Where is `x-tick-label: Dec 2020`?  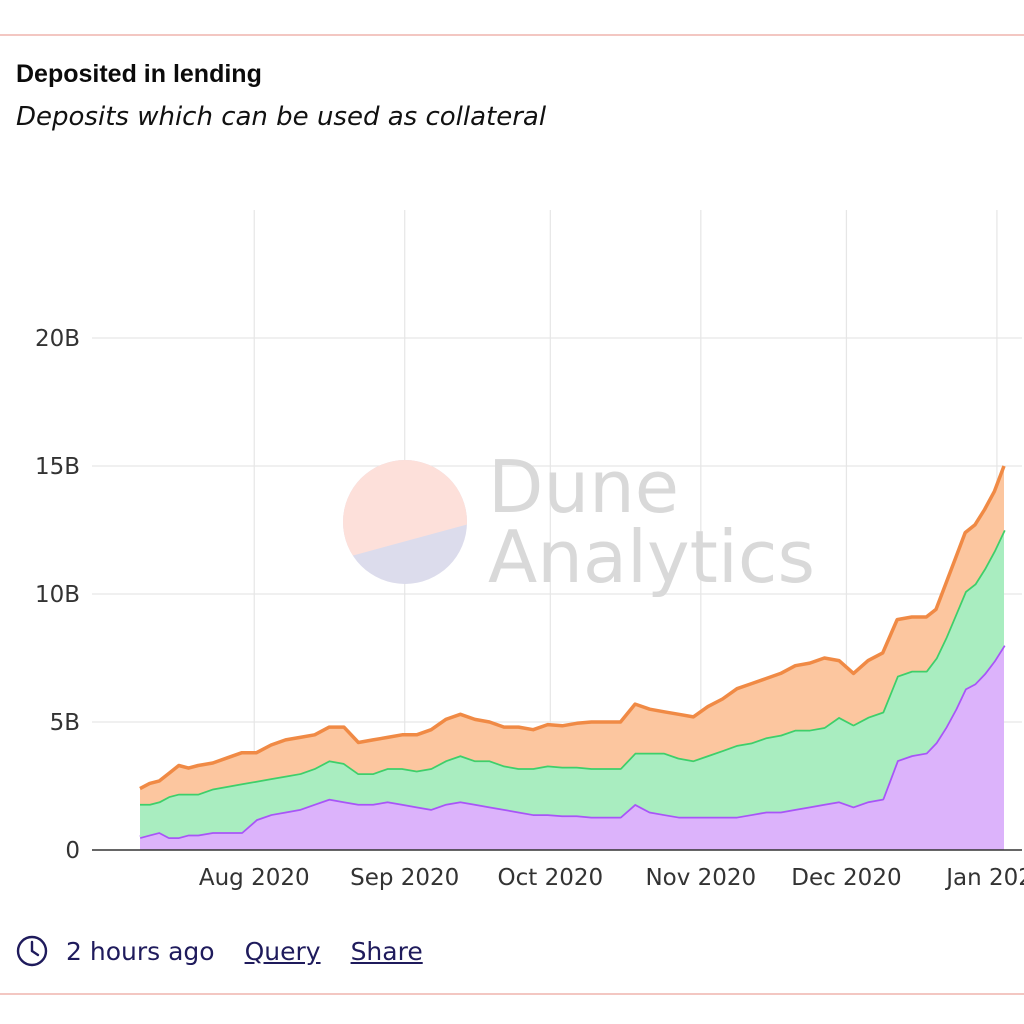
x-tick-label: Dec 2020 is located at coordinates (846, 878).